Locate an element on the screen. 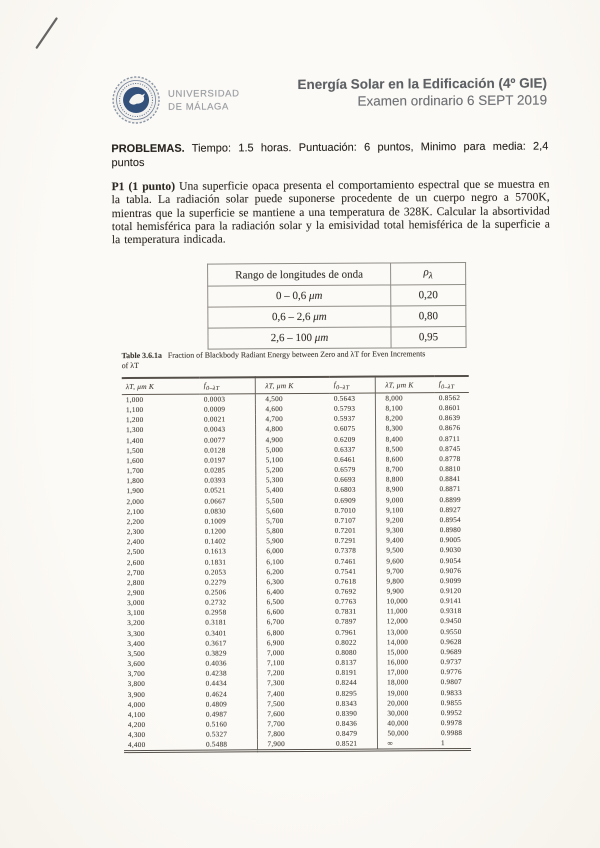 This screenshot has height=848, width=600. fraction-value: 0.0197 is located at coordinates (228, 460).